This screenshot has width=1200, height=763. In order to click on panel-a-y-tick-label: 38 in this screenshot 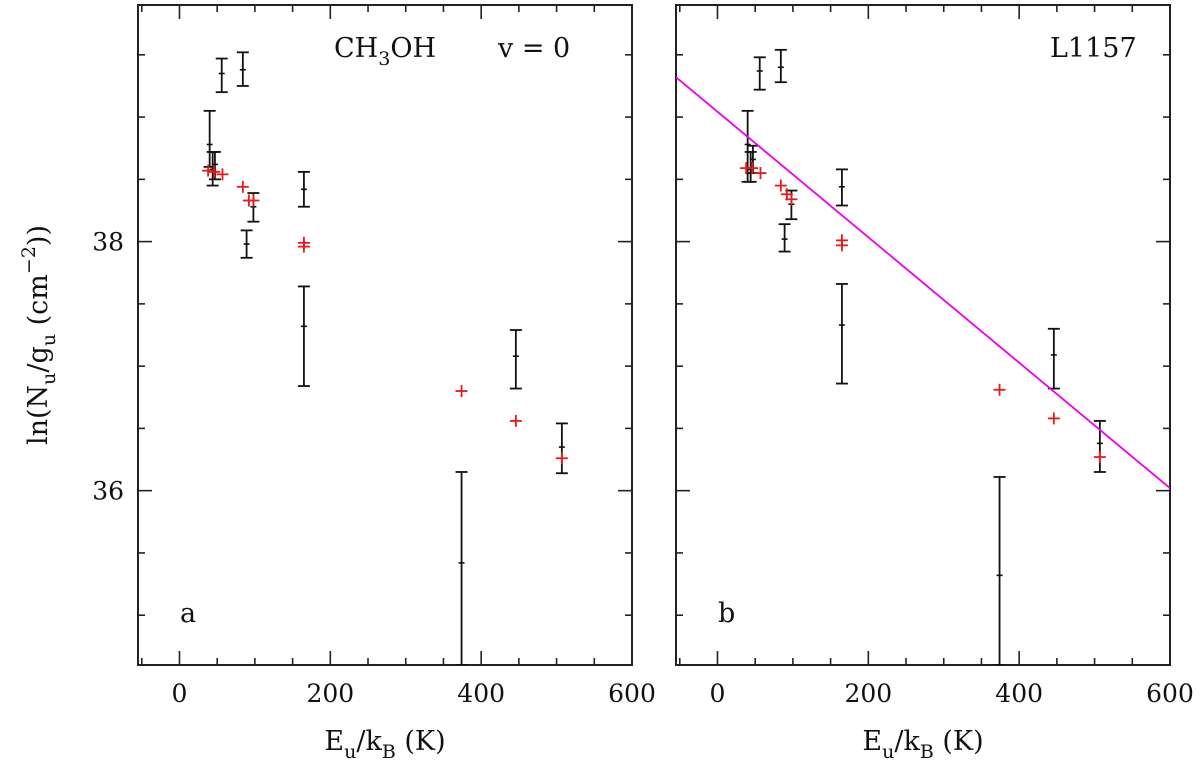, I will do `click(108, 242)`.